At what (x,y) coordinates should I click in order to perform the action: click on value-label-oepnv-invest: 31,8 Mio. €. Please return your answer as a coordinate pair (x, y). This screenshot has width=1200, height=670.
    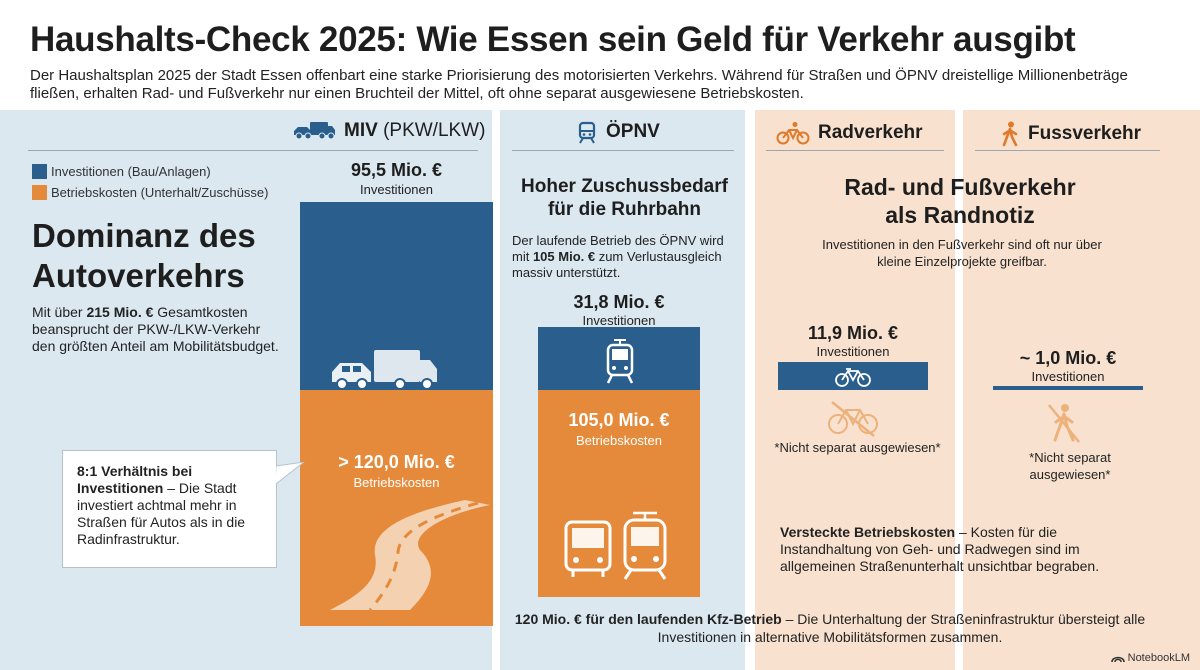
    Looking at the image, I should click on (619, 302).